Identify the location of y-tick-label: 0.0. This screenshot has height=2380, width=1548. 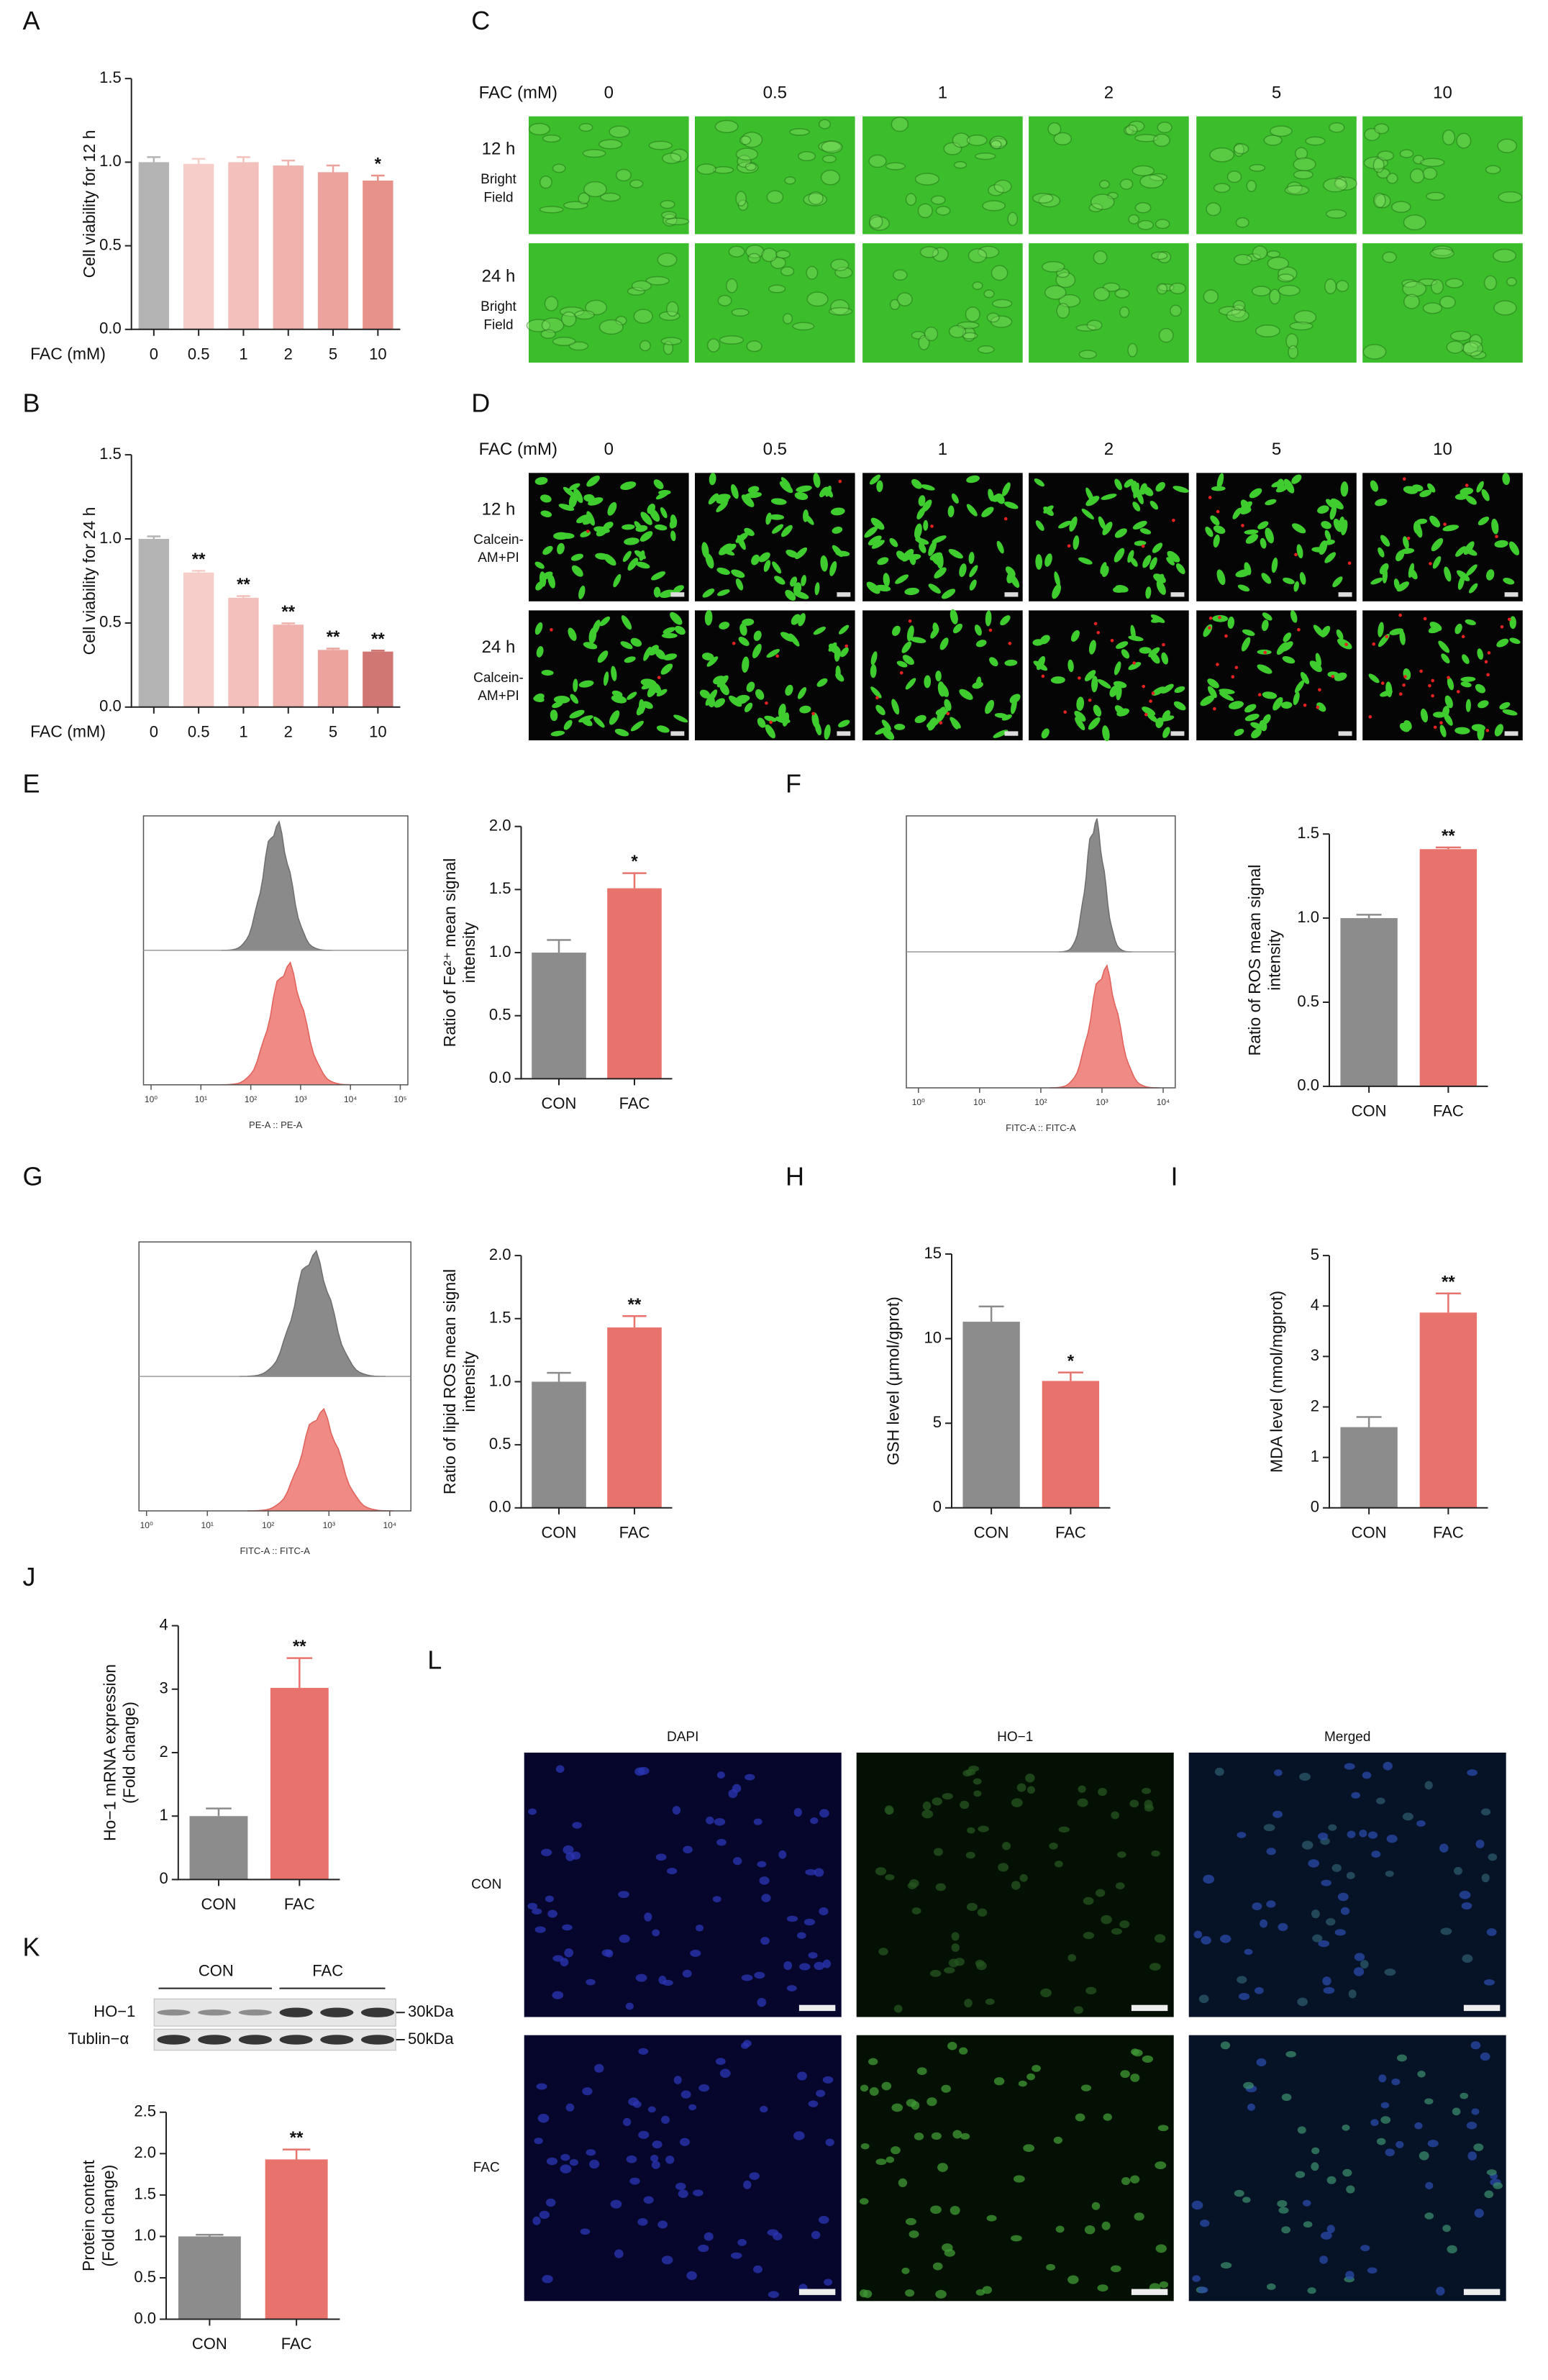
(145, 2318).